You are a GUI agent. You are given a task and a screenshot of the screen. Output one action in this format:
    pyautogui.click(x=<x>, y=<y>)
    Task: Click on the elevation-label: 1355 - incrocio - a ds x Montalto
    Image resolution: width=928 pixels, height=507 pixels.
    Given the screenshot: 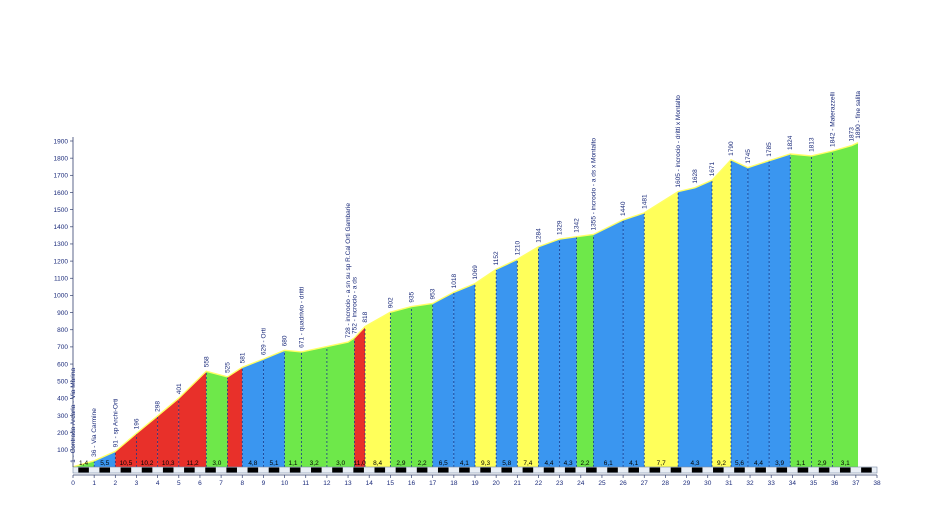 What is the action you would take?
    pyautogui.click(x=593, y=184)
    